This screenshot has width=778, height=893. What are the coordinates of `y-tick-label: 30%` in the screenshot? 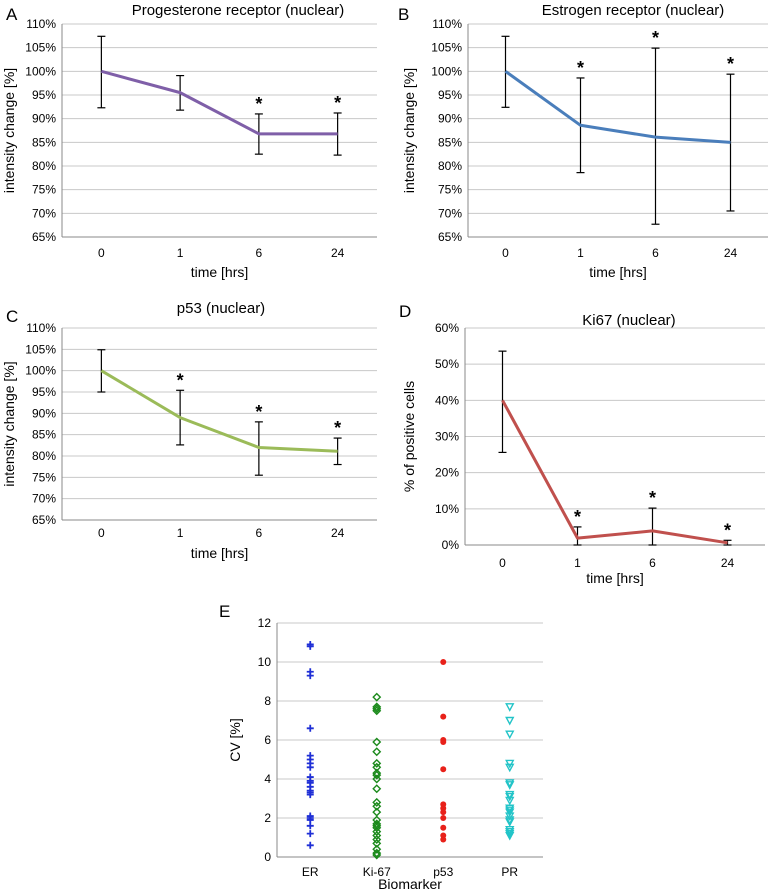 It's located at (447, 437).